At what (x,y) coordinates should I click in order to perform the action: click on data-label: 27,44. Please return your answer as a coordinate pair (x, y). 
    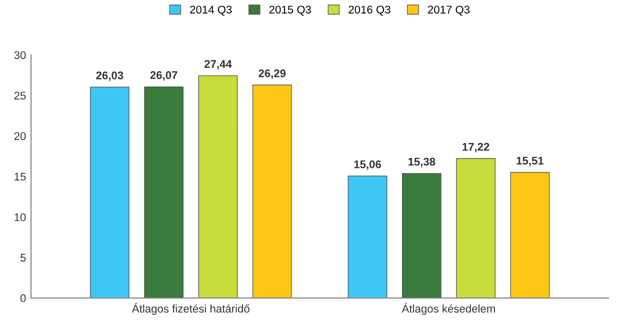
    Looking at the image, I should click on (218, 65).